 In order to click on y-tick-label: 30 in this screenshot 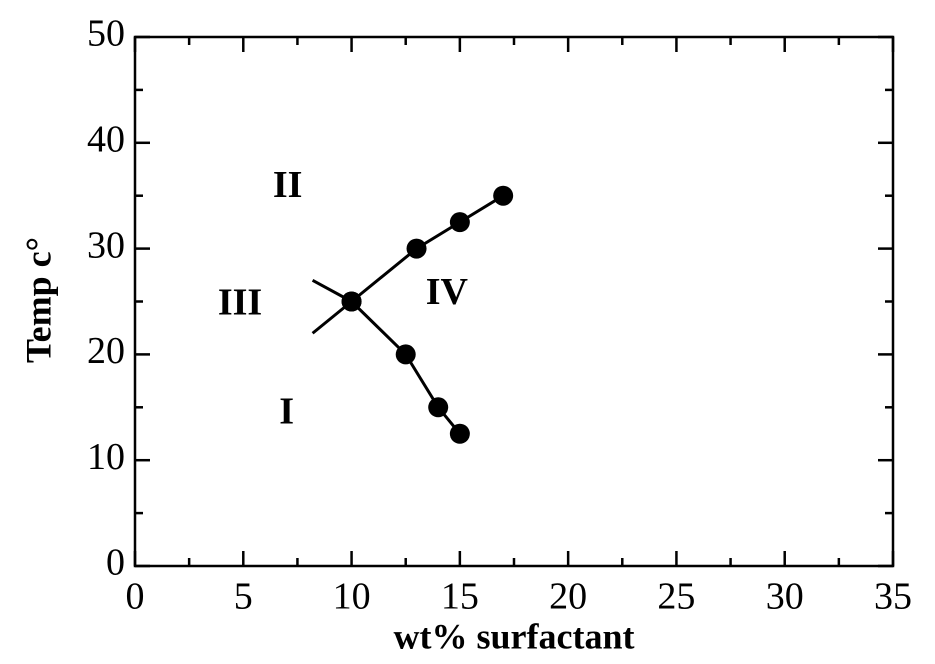, I will do `click(106, 245)`.